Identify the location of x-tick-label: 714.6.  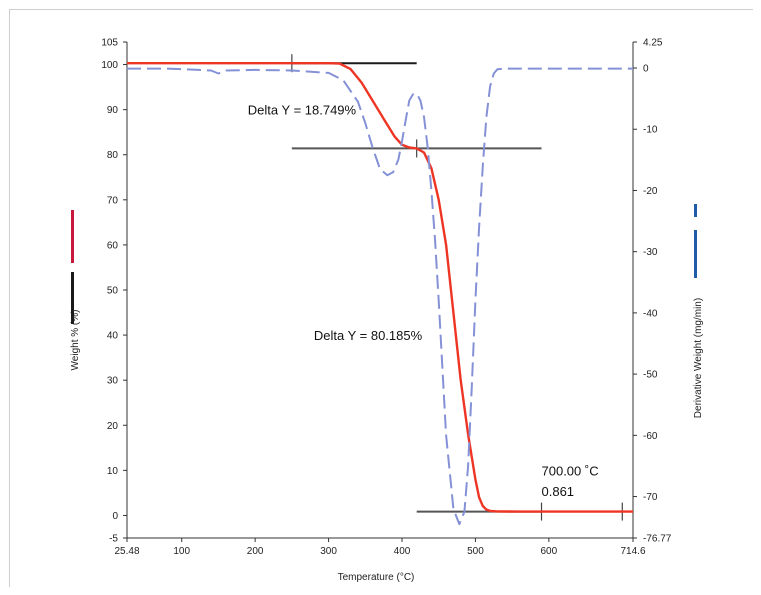
(632, 551).